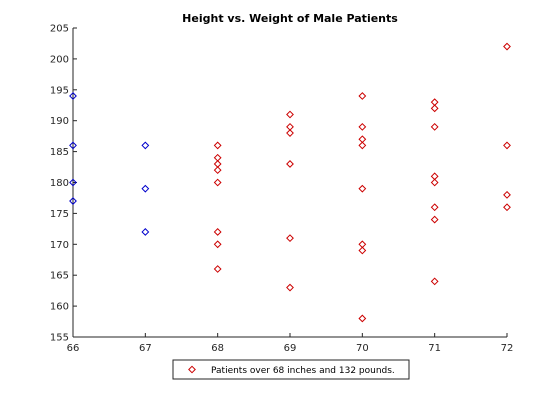  What do you see at coordinates (507, 348) in the screenshot?
I see `x-tick-label: 72` at bounding box center [507, 348].